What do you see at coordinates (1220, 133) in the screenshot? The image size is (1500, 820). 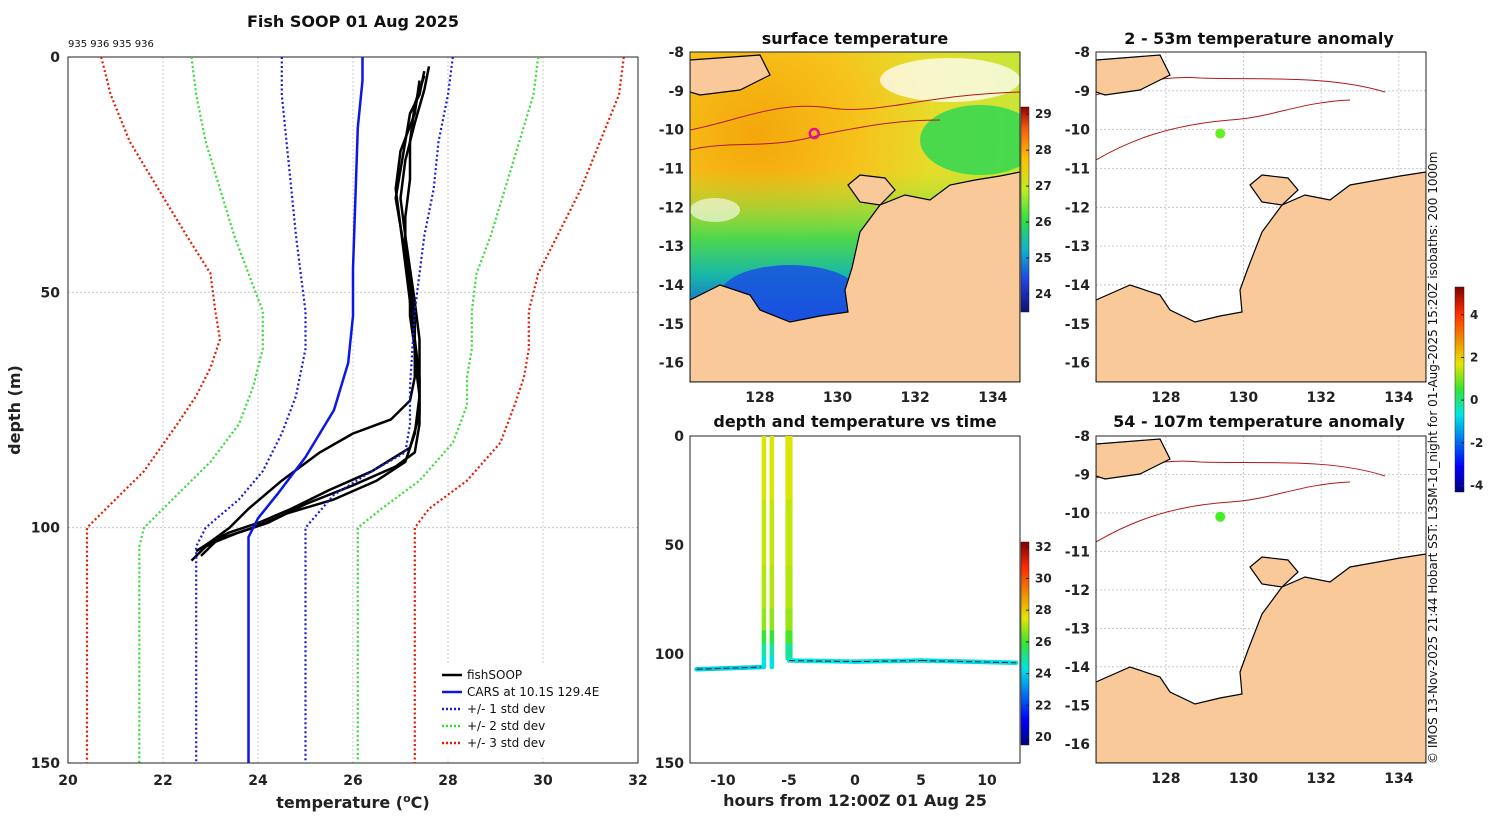 I see `anomaly-shallow-station-marker` at bounding box center [1220, 133].